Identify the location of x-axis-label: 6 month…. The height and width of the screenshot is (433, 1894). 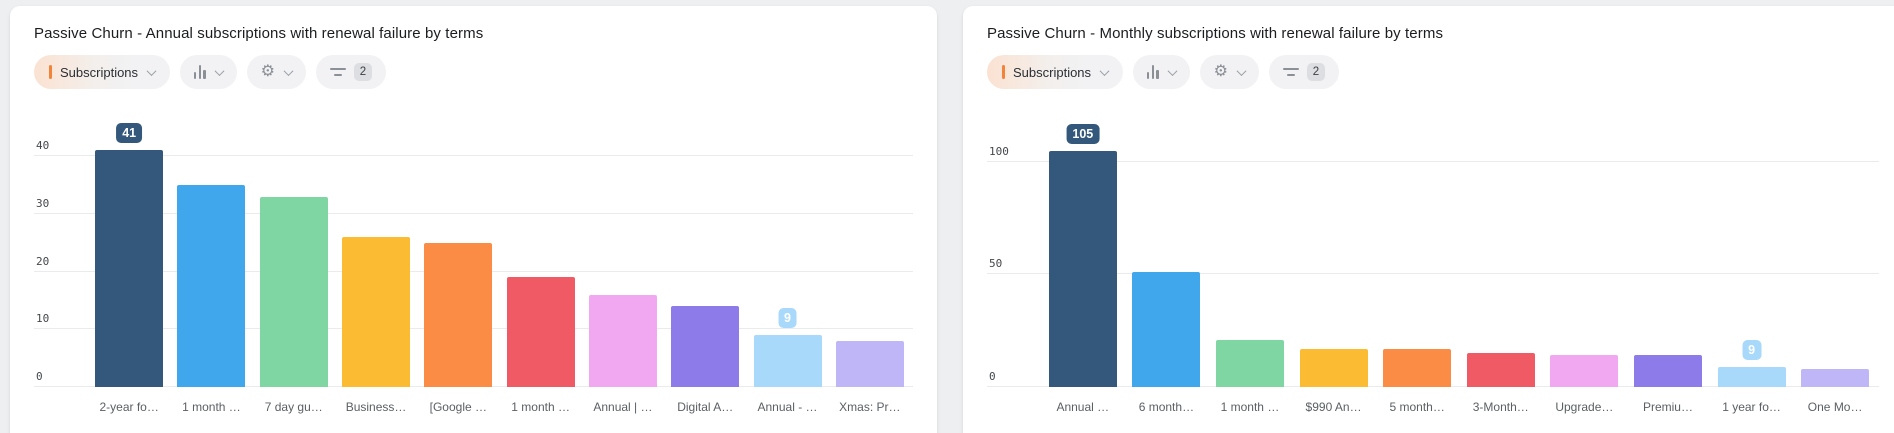
(1166, 407).